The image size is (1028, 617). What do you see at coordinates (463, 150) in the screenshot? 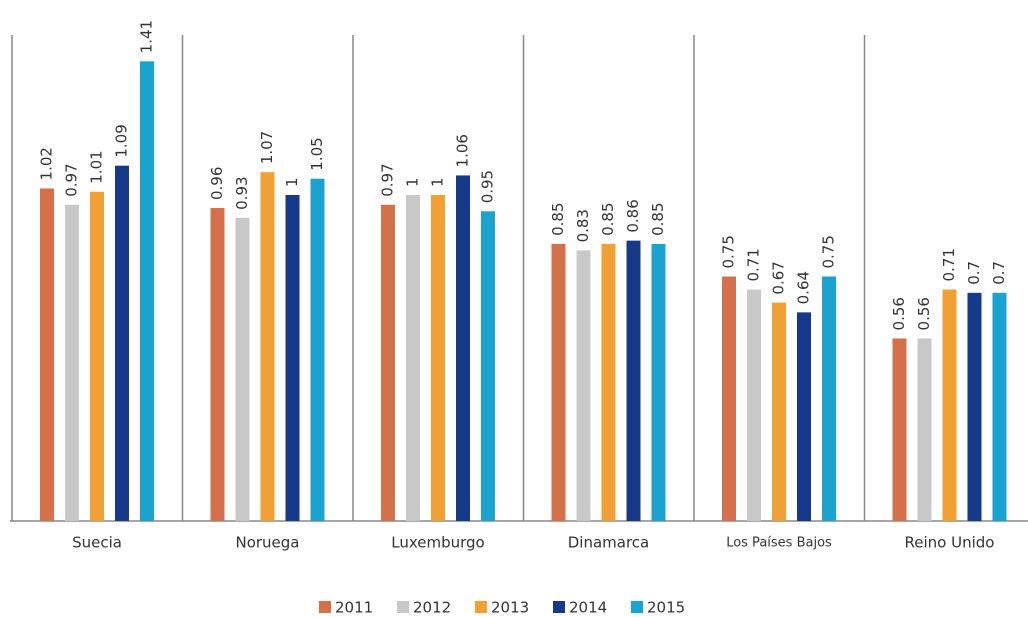
I see `value-label: 1.06` at bounding box center [463, 150].